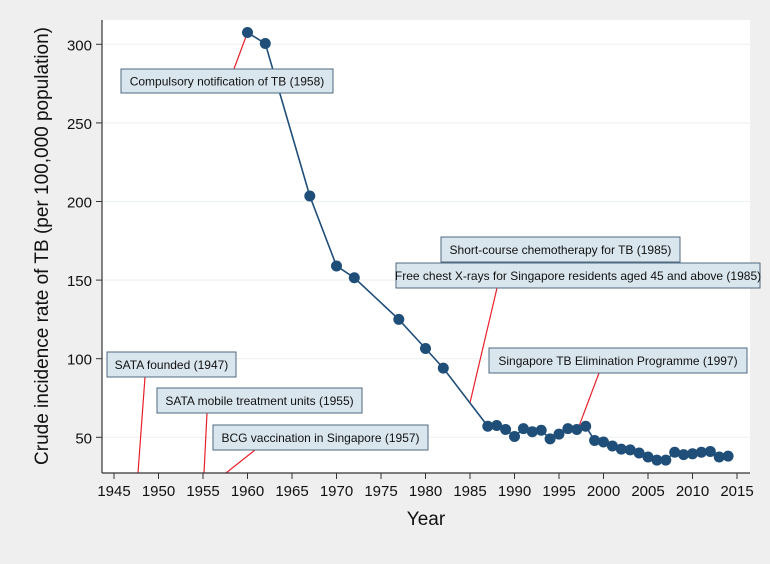  What do you see at coordinates (558, 491) in the screenshot?
I see `x-tick-label: 1995` at bounding box center [558, 491].